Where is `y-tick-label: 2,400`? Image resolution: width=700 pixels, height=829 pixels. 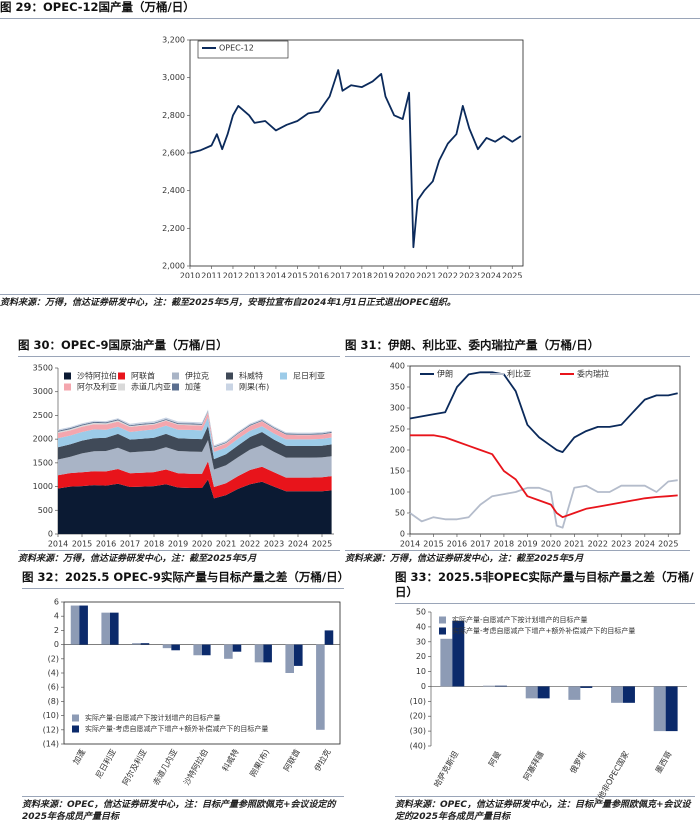
y-tick-label: 2,400 is located at coordinates (173, 190).